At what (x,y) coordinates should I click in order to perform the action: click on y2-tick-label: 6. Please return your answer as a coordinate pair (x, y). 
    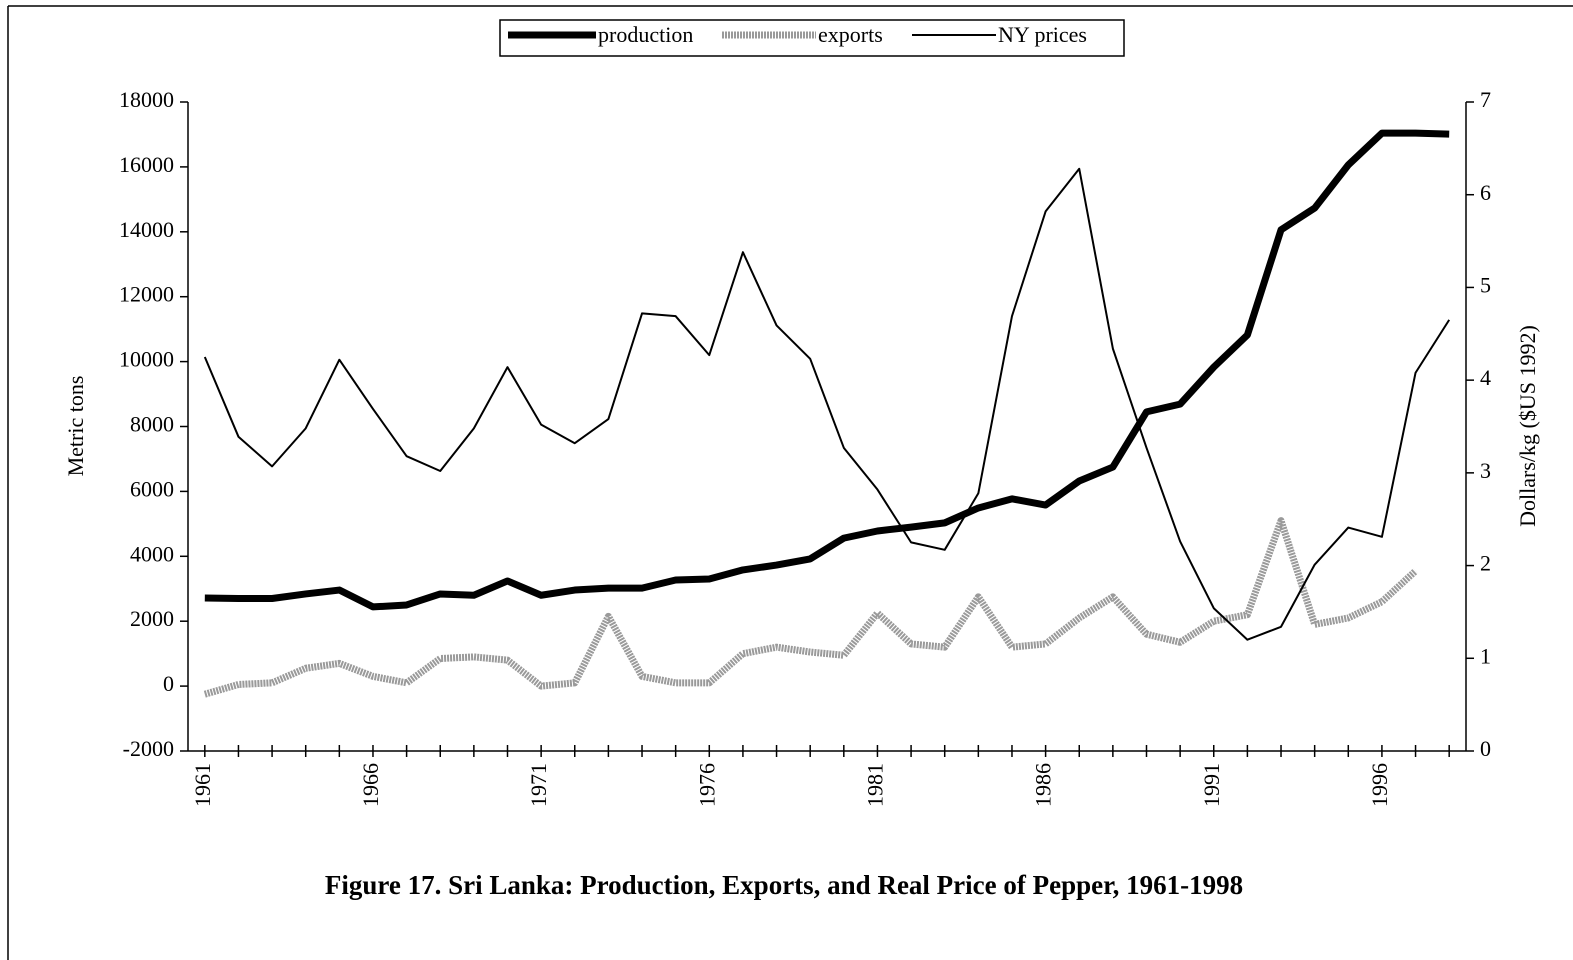
    Looking at the image, I should click on (1485, 192).